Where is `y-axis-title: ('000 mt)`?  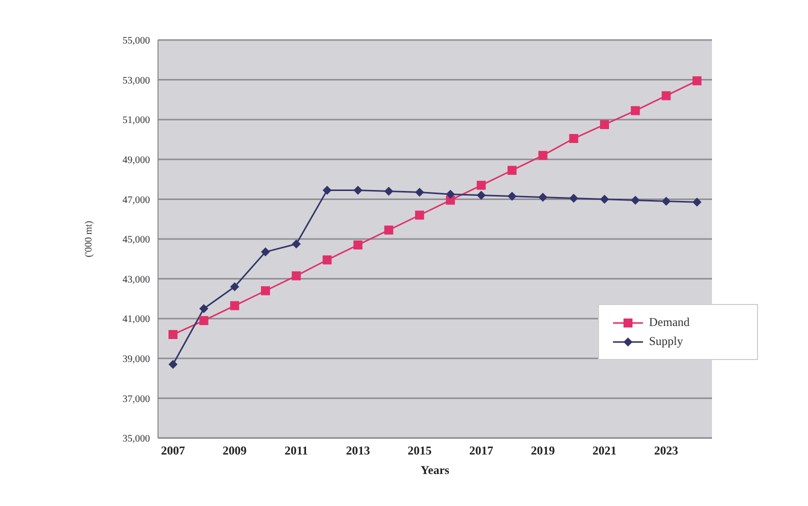 y-axis-title: ('000 mt) is located at coordinates (89, 239).